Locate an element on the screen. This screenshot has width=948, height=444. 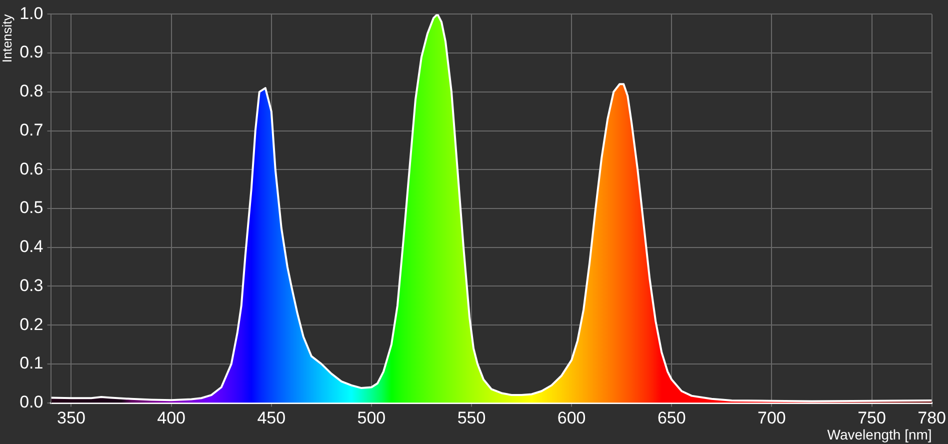
x-axis-title: Wavelength [nm] is located at coordinates (879, 434).